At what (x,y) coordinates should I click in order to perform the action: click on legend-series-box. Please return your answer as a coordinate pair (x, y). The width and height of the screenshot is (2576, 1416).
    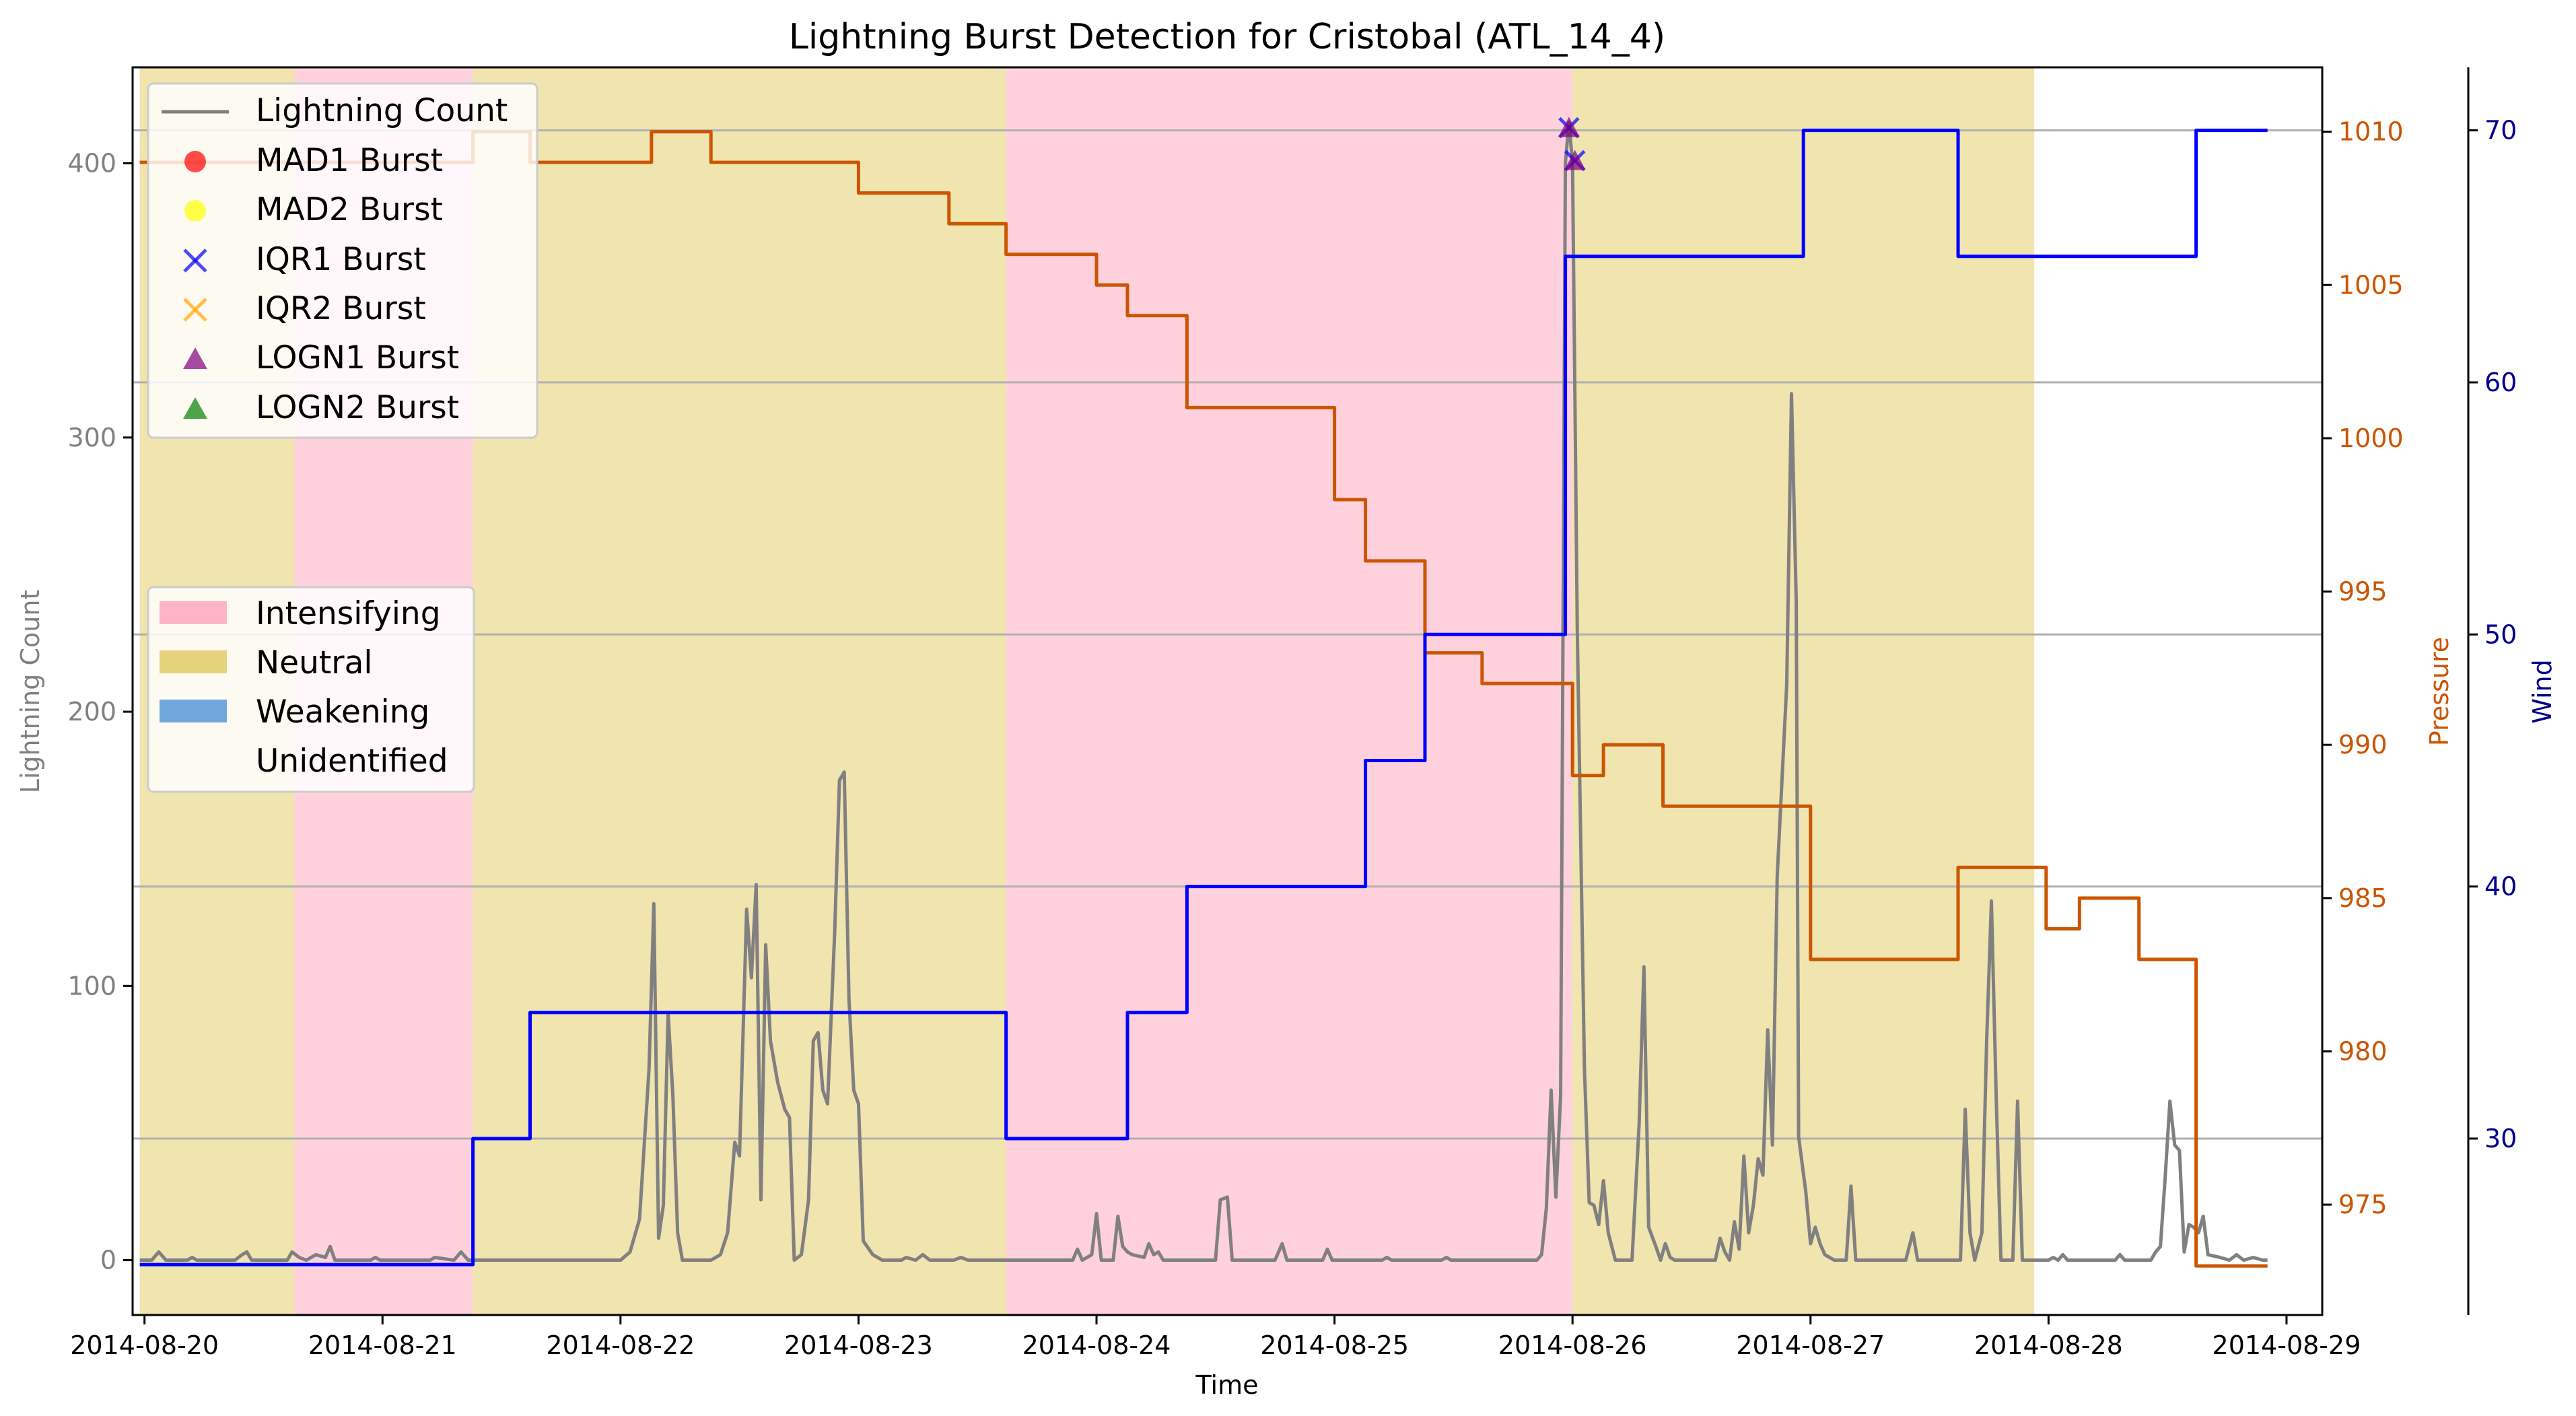
    Looking at the image, I should click on (342, 260).